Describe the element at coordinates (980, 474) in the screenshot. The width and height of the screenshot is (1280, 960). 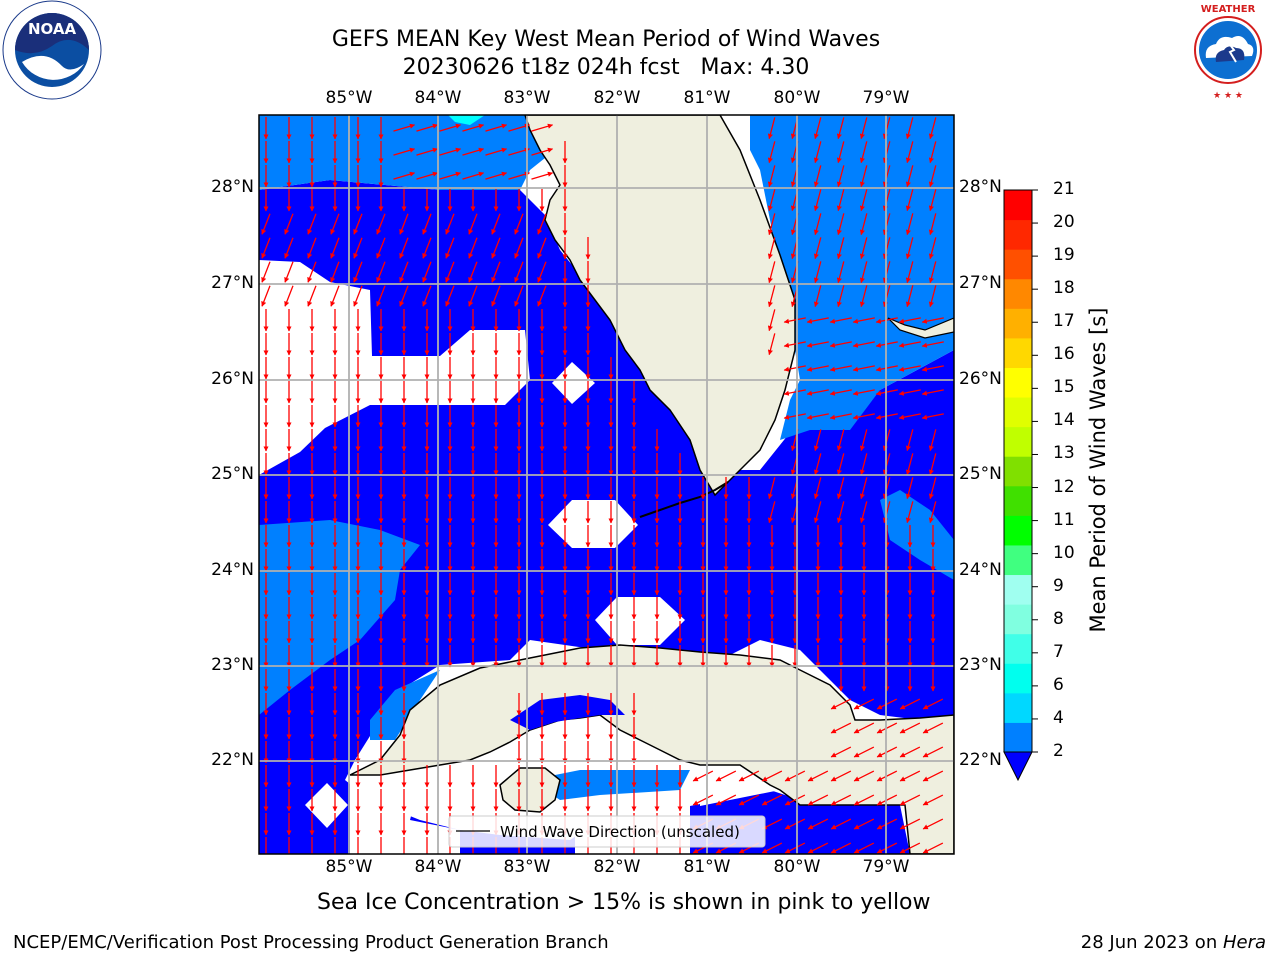
I see `lat-label-right: 25°N` at that location.